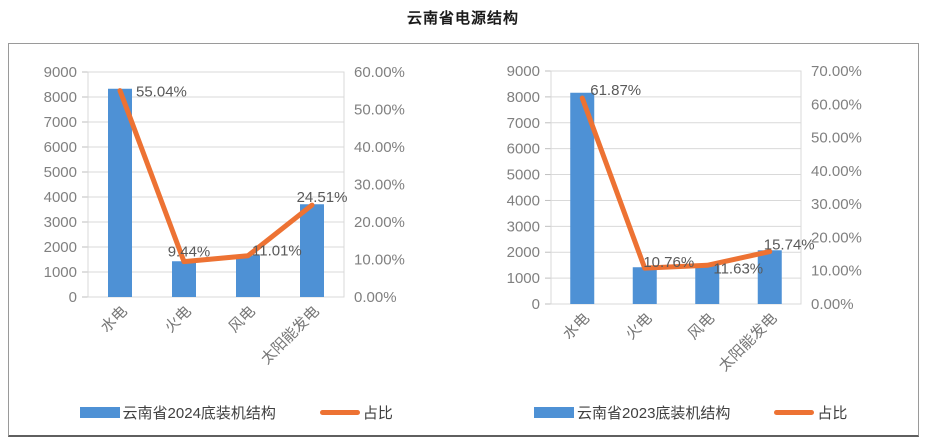 The width and height of the screenshot is (926, 440). What do you see at coordinates (788, 245) in the screenshot?
I see `data-label: 15.74%` at bounding box center [788, 245].